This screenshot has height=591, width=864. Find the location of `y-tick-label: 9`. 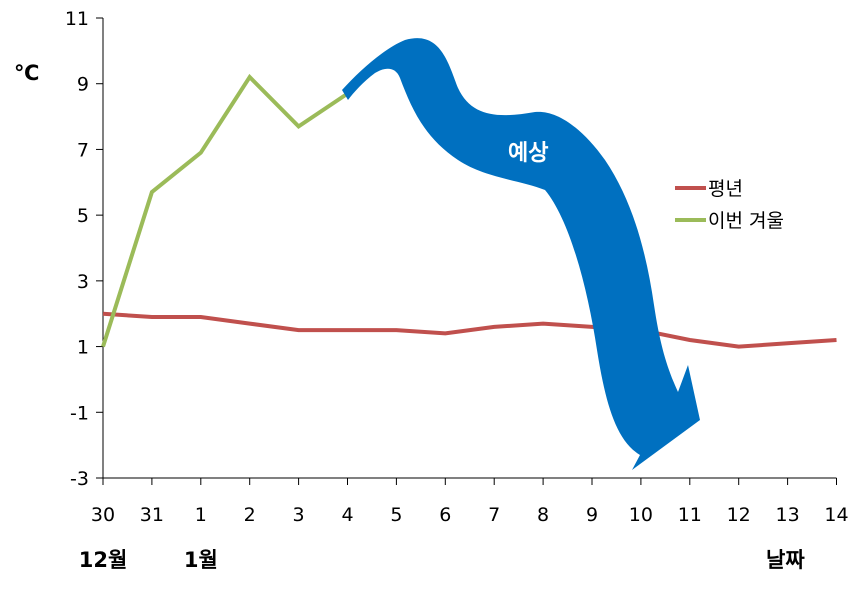

y-tick-label: 9 is located at coordinates (83, 85).